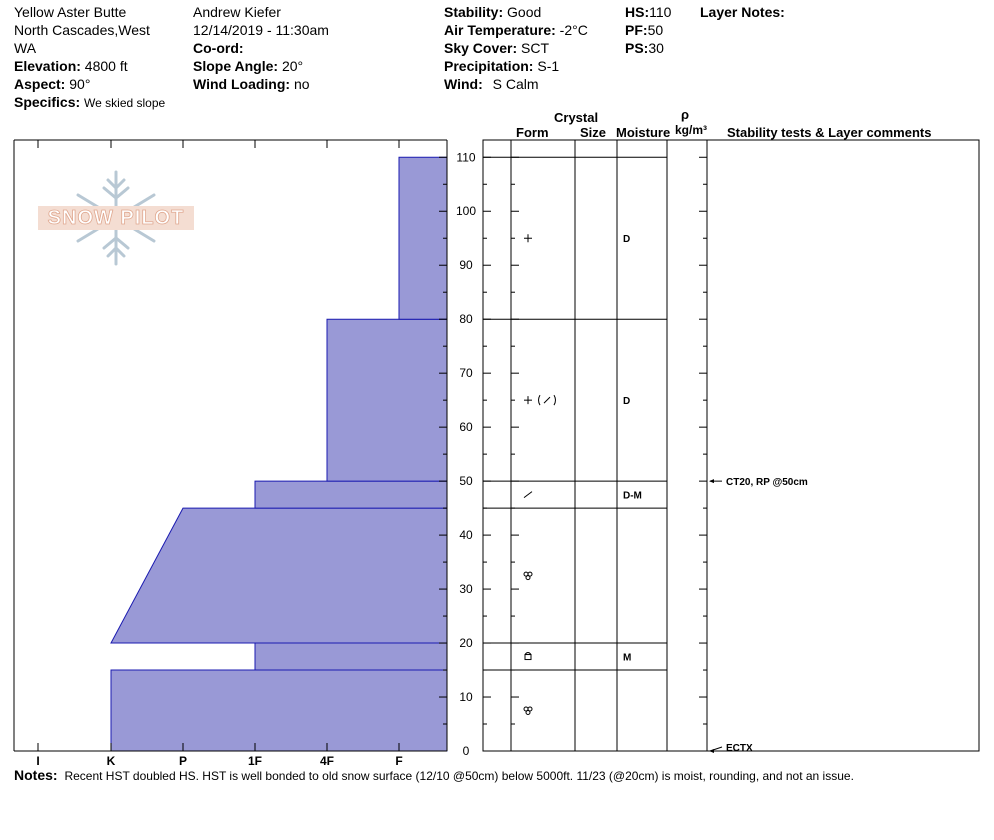  Describe the element at coordinates (25, 48) in the screenshot. I see `location-state: WA` at that location.